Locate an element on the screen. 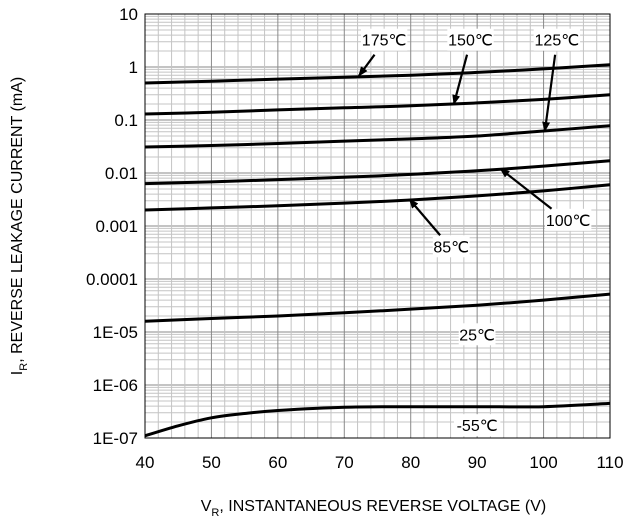 Image resolution: width=644 pixels, height=524 pixels. y-tick-label: 0.001 is located at coordinates (116, 226).